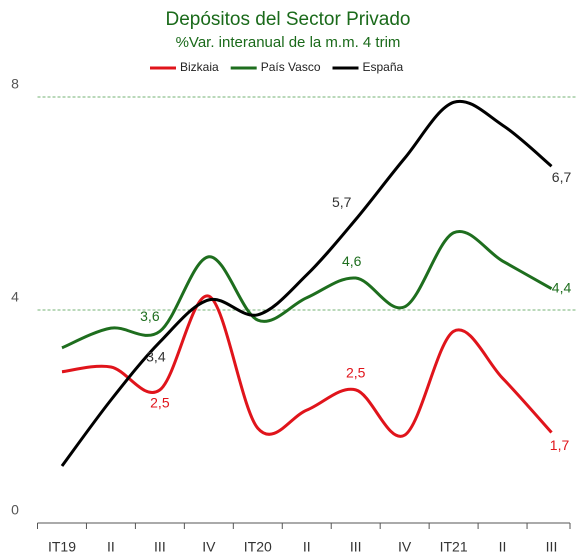 The height and width of the screenshot is (555, 576). I want to click on chart-subtitle: %Var. interanual de la m.m. 4 trim, so click(288, 42).